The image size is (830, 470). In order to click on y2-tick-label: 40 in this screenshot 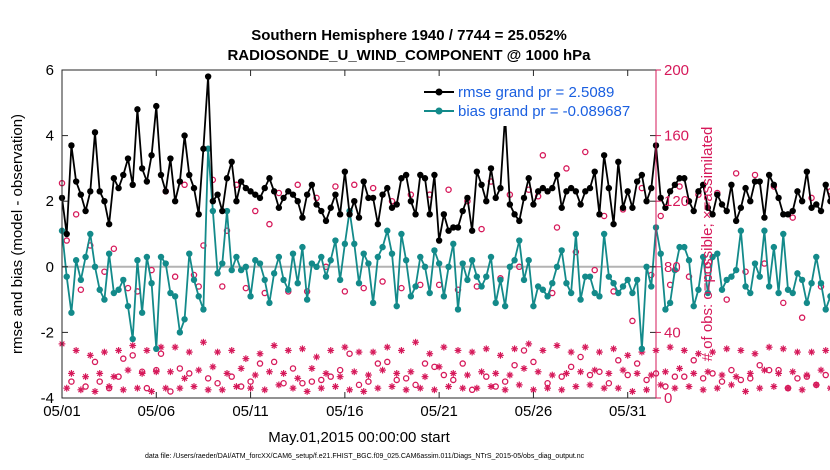, I will do `click(672, 332)`.